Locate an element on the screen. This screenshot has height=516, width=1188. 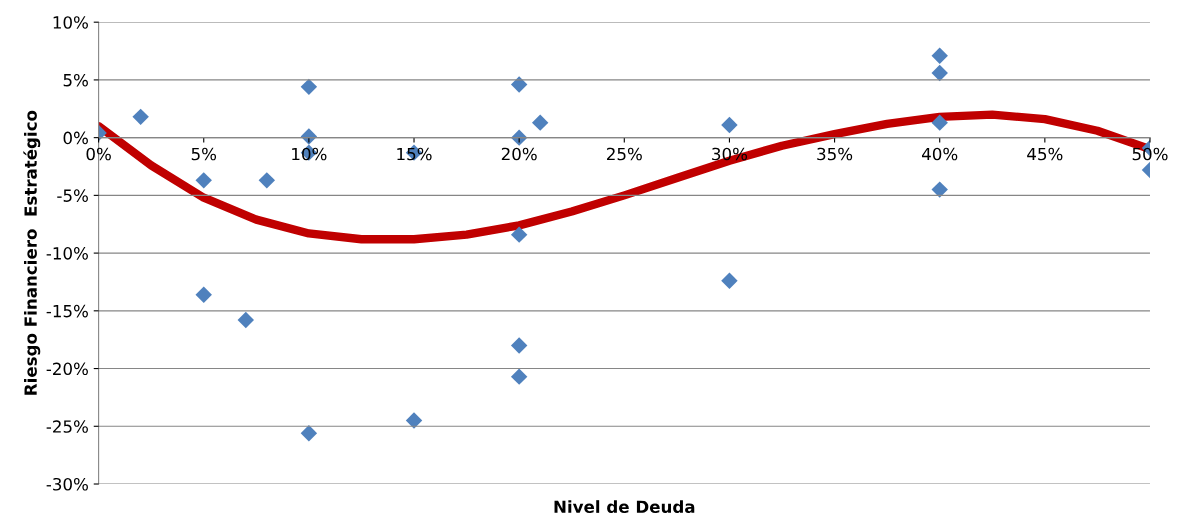
y-tick-label: -15% is located at coordinates (67, 311).